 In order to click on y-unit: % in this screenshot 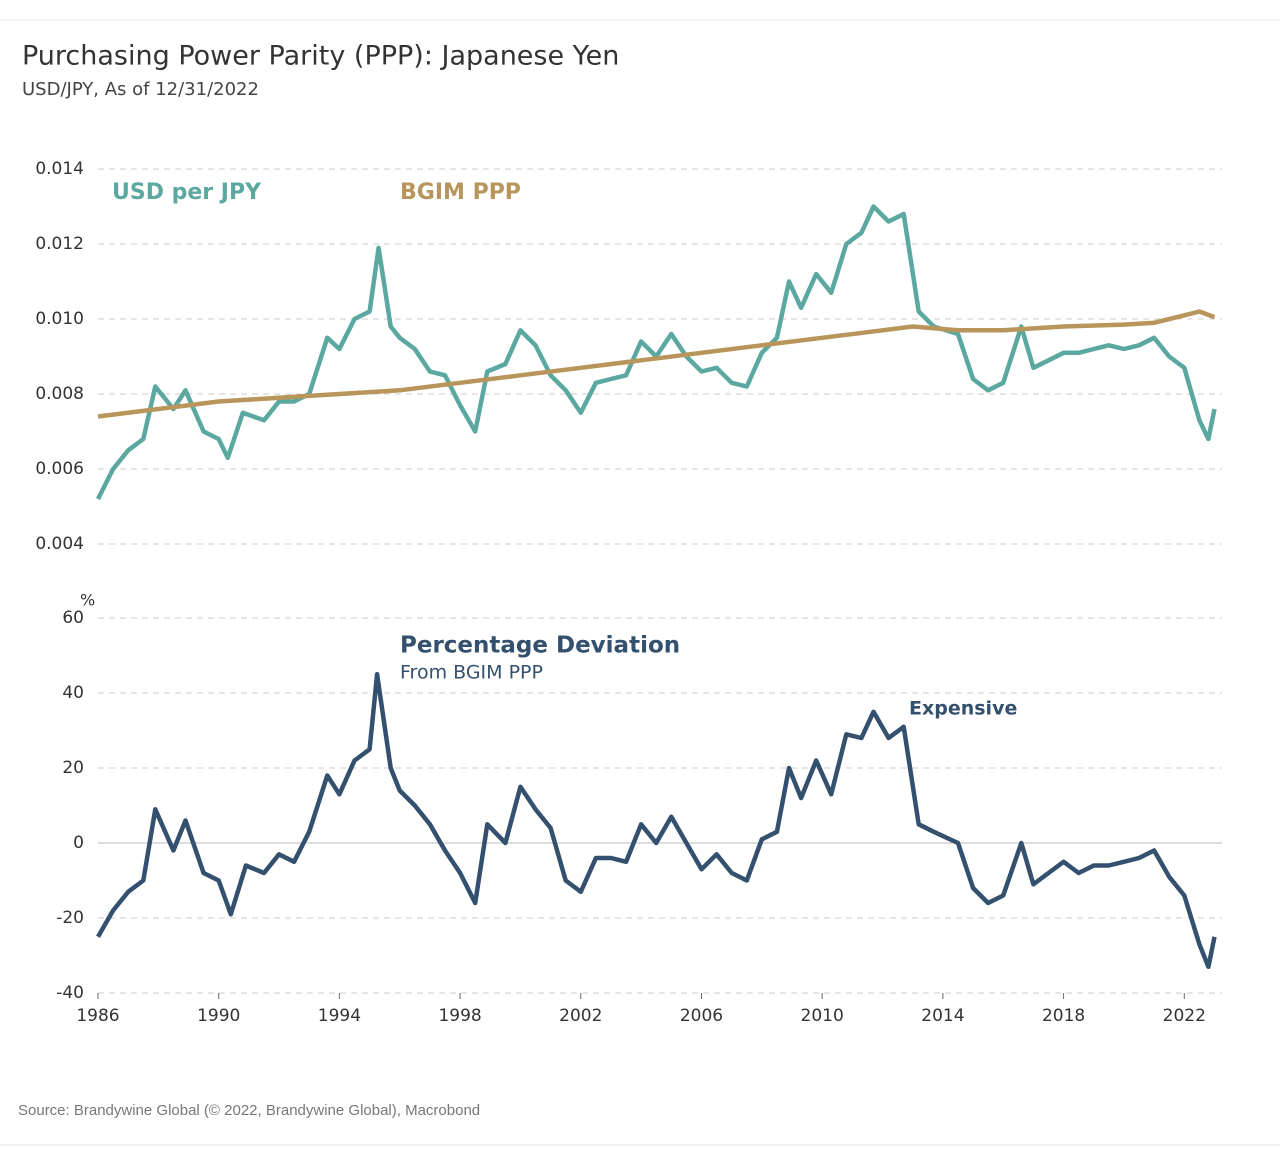, I will do `click(87, 600)`.